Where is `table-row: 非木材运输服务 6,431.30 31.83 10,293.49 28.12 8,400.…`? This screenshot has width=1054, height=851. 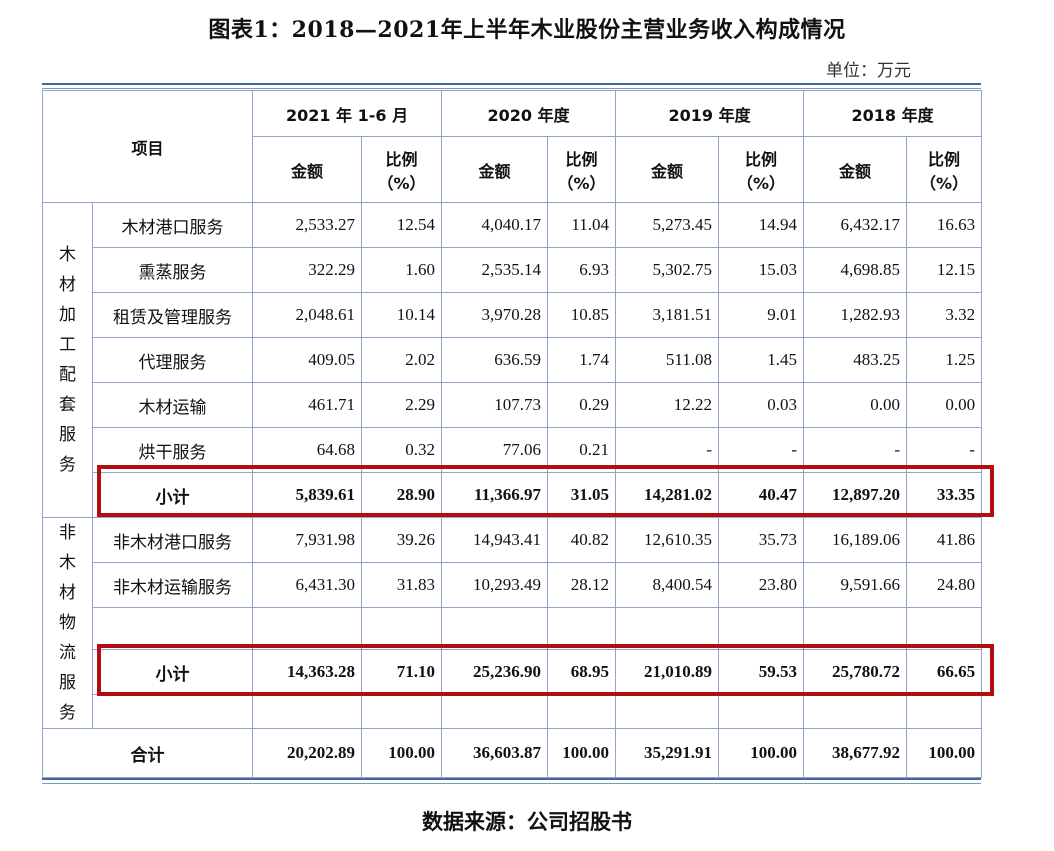
table-row: 非木材运输服务 6,431.30 31.83 10,293.49 28.12 8,400.… is located at coordinates (513, 585).